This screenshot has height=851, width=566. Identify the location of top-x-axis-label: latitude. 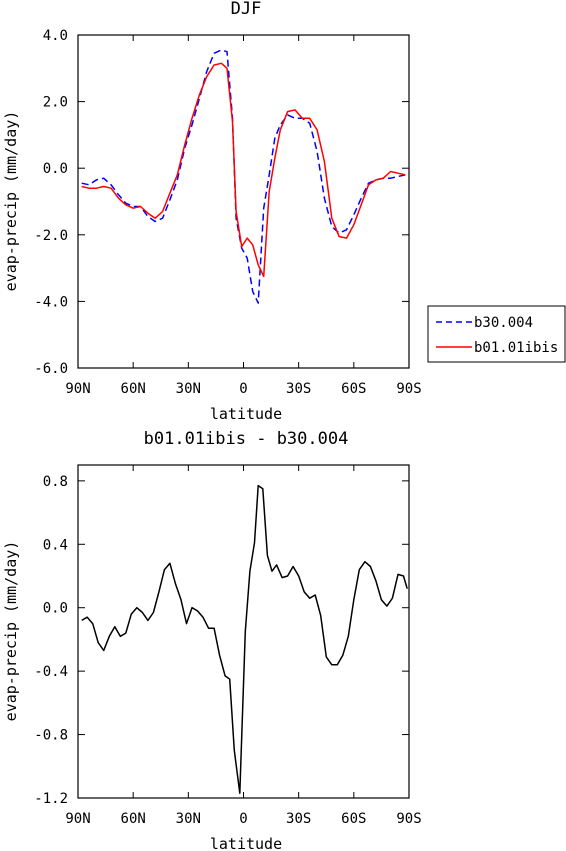
(246, 414).